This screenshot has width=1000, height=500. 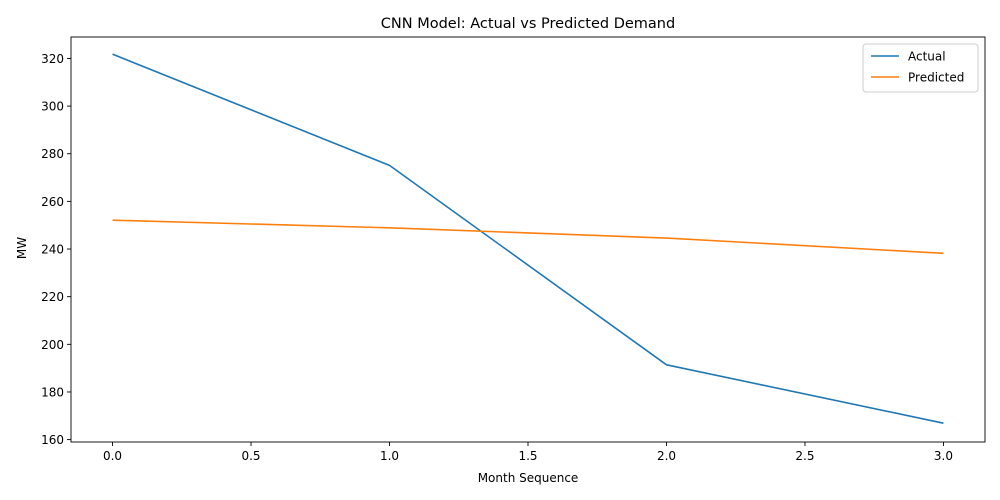 I want to click on x-axis: 0.0 0.5 1.0 1.5 2.0 2.5 3.0, so click(x=528, y=452).